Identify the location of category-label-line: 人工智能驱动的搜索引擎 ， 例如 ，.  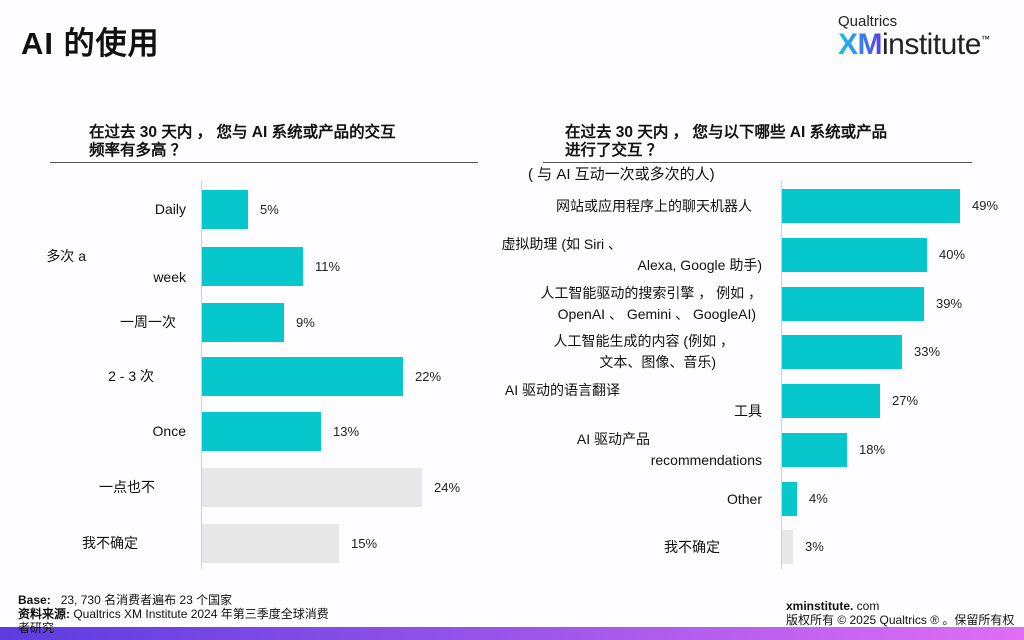
(651, 293).